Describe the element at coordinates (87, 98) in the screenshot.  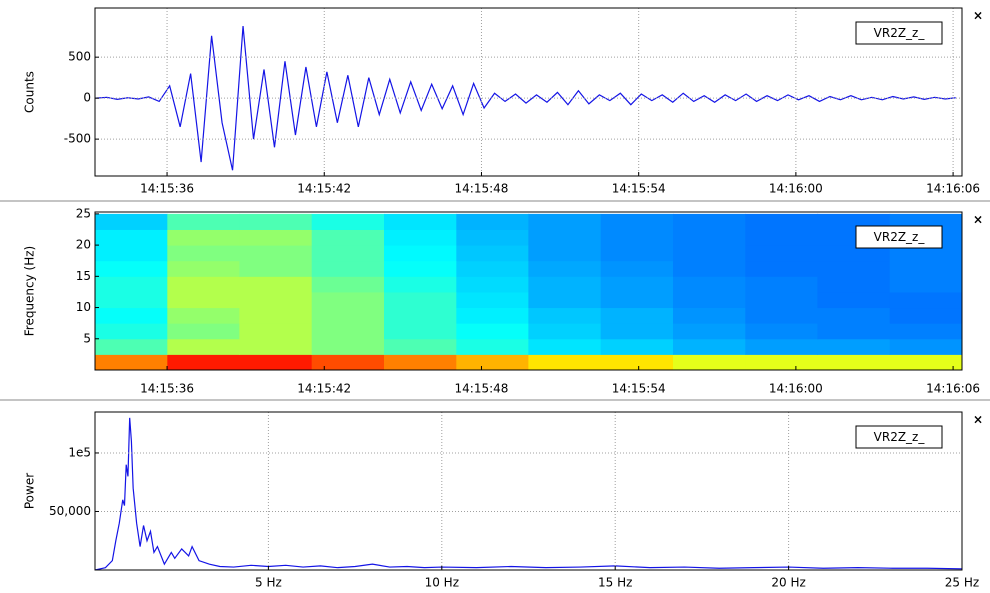
I see `y-tick-label: 0` at that location.